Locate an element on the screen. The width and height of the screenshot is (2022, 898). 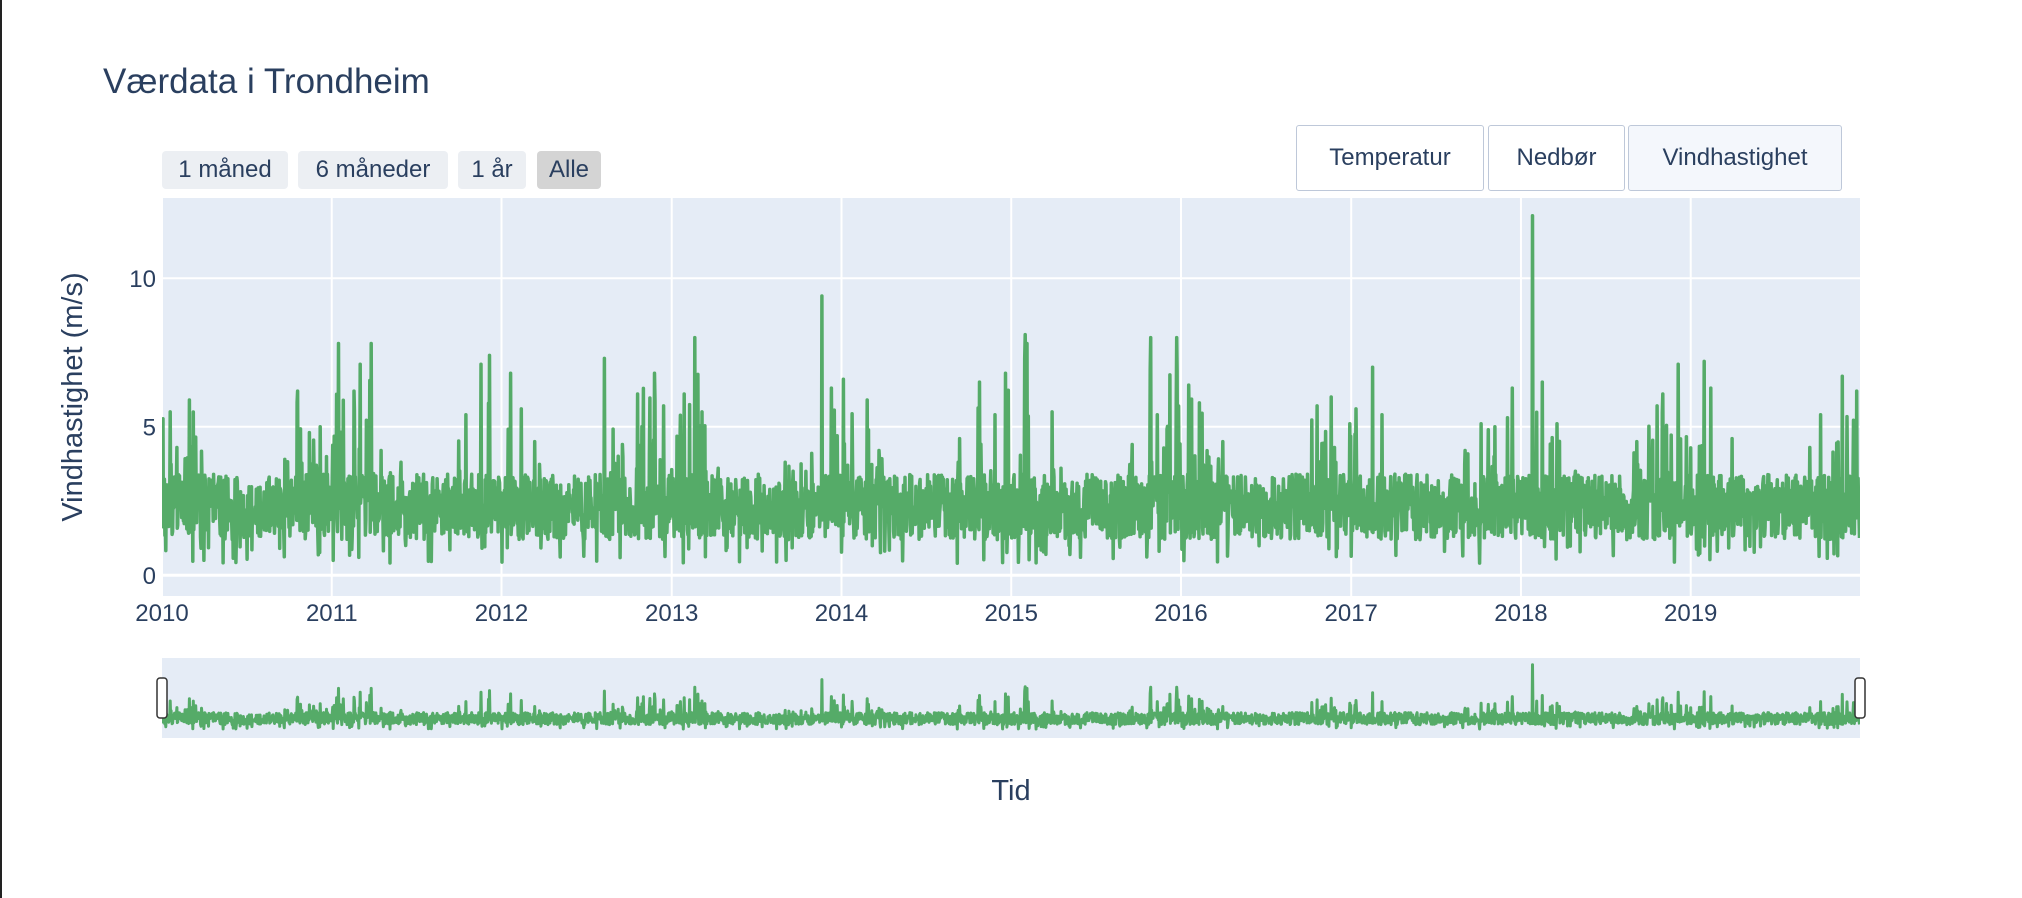
range-button-all: Alle is located at coordinates (569, 170).